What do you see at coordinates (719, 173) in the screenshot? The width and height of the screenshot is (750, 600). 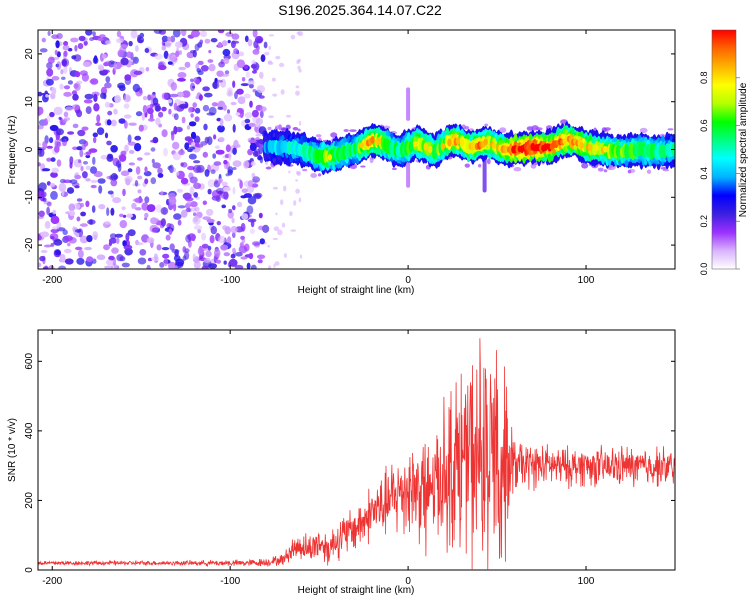 I see `colorbar-ticks: 0.0 0.2 0.4 0.6 0.8` at bounding box center [719, 173].